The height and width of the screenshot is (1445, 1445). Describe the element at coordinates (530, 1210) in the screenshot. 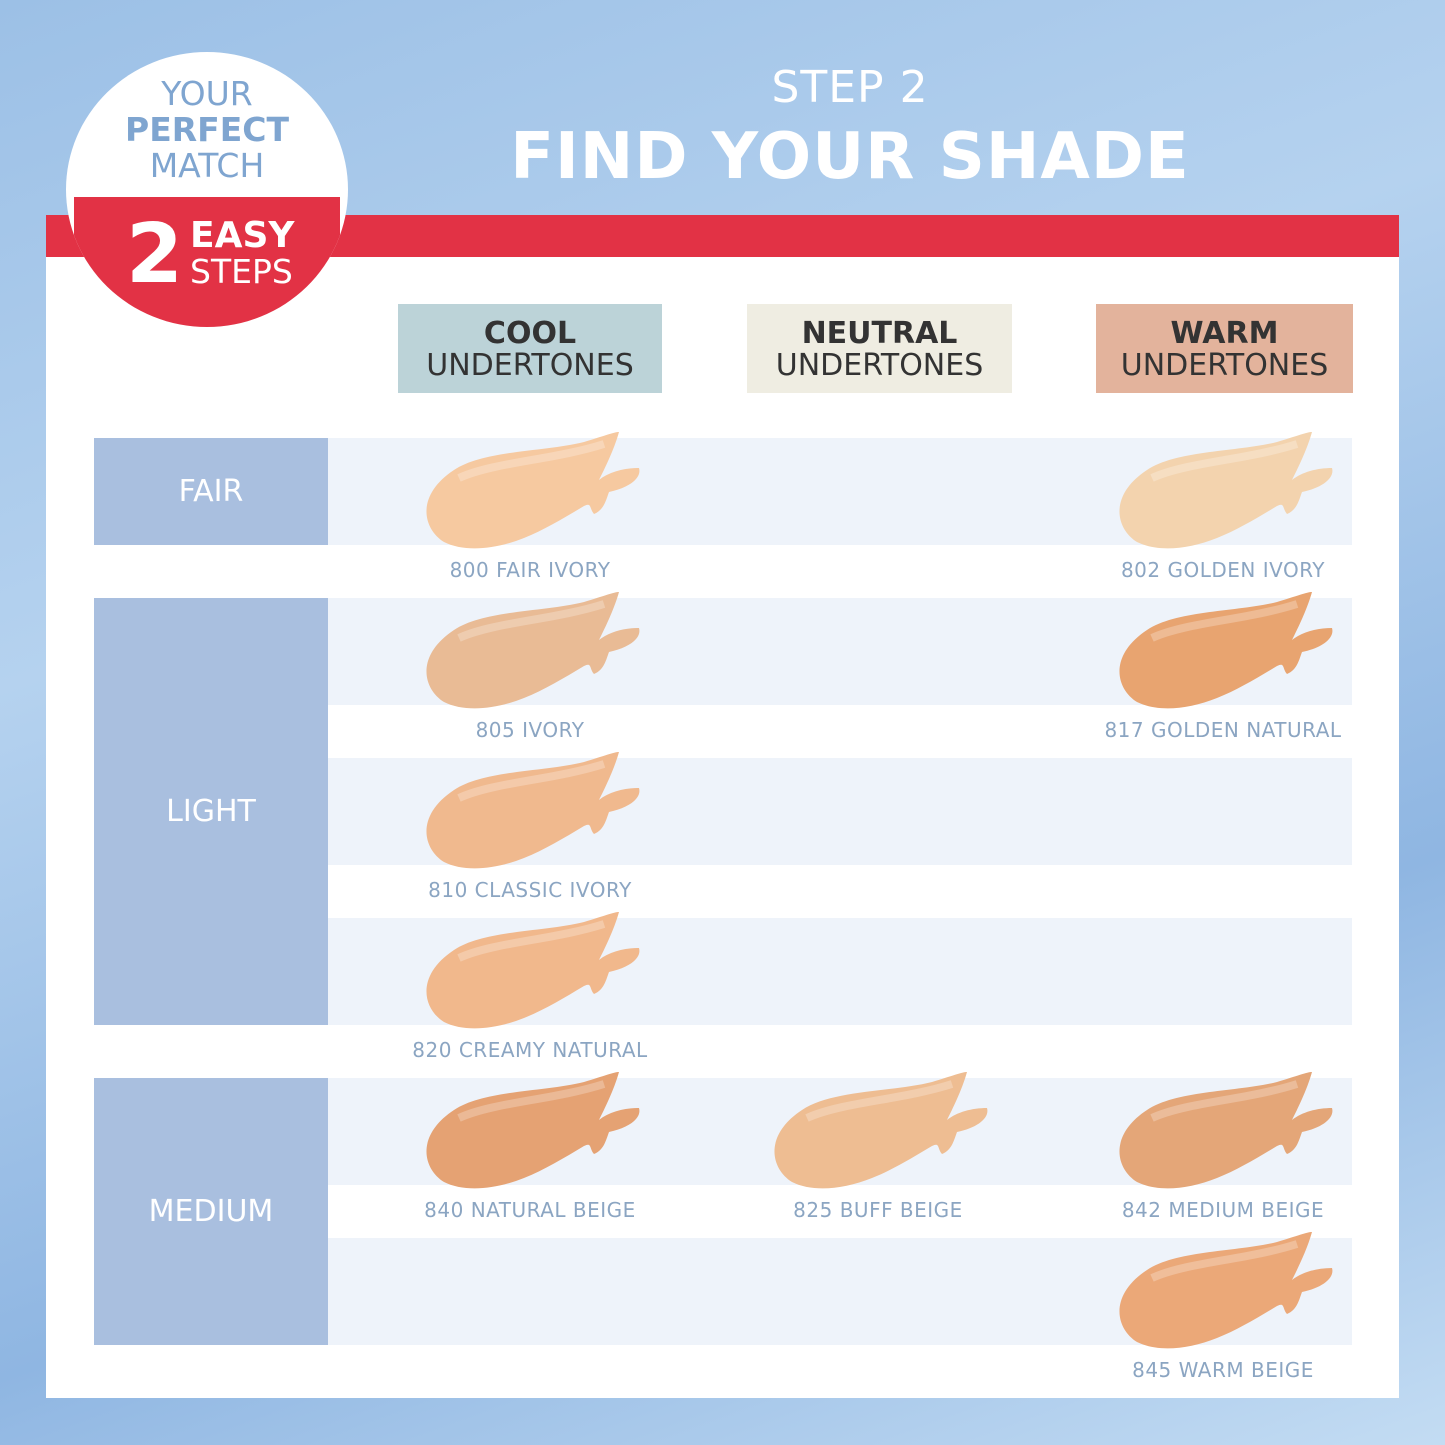

I see `shade-name: 840 NATURAL BEIGE` at that location.